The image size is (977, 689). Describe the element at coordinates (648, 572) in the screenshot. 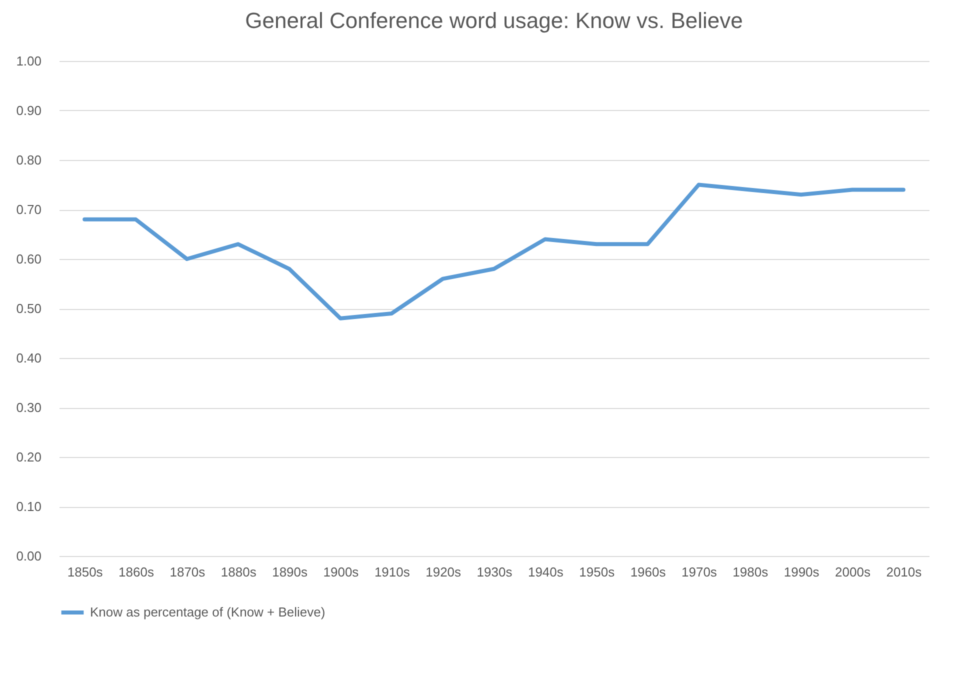

I see `x-tick-label: 1960s` at that location.